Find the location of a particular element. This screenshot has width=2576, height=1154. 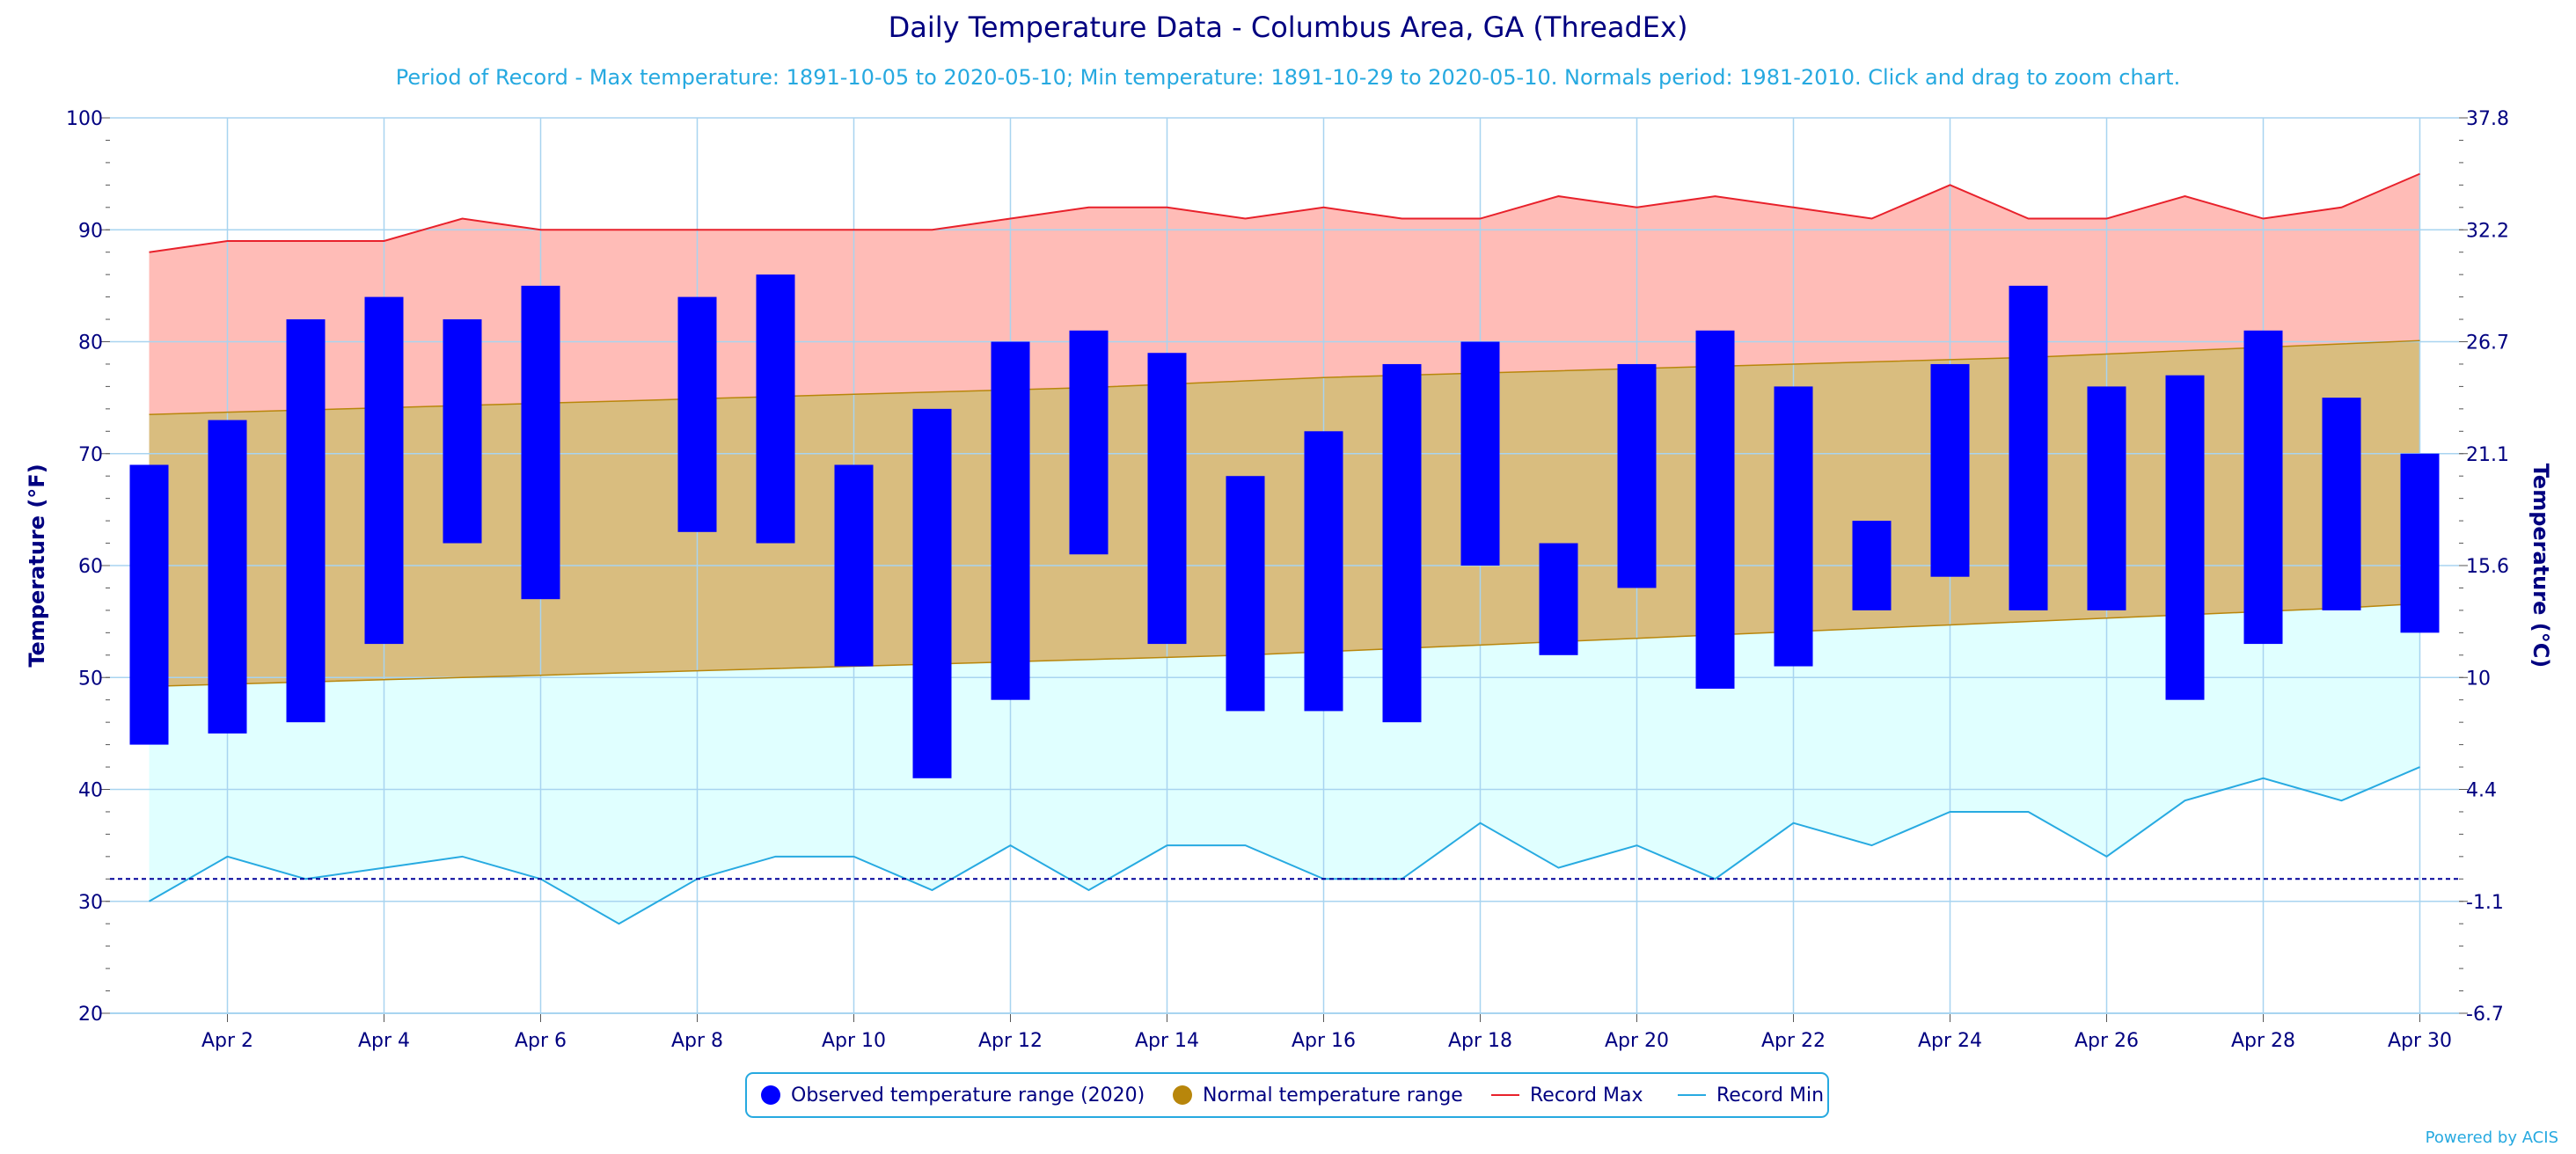

y-tick-label-right: 15.6 is located at coordinates (2487, 567).